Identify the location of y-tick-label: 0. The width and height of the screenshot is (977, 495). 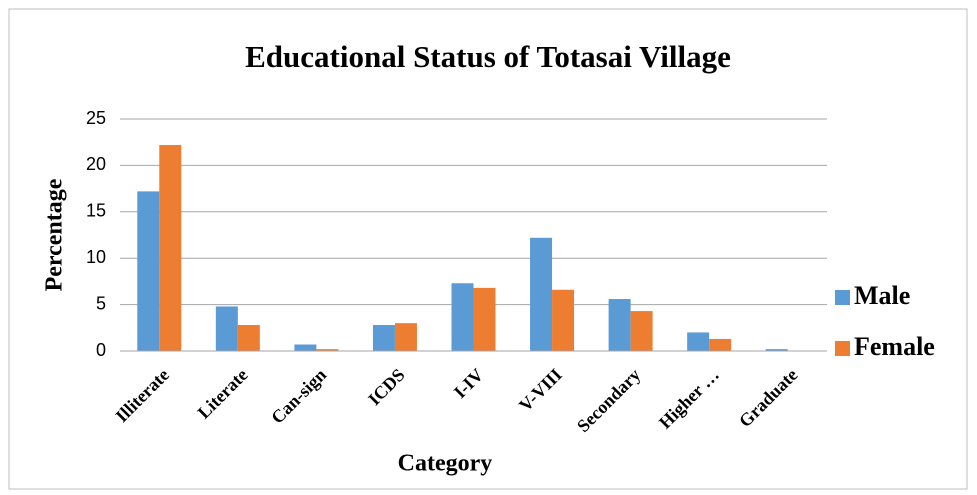
(101, 350).